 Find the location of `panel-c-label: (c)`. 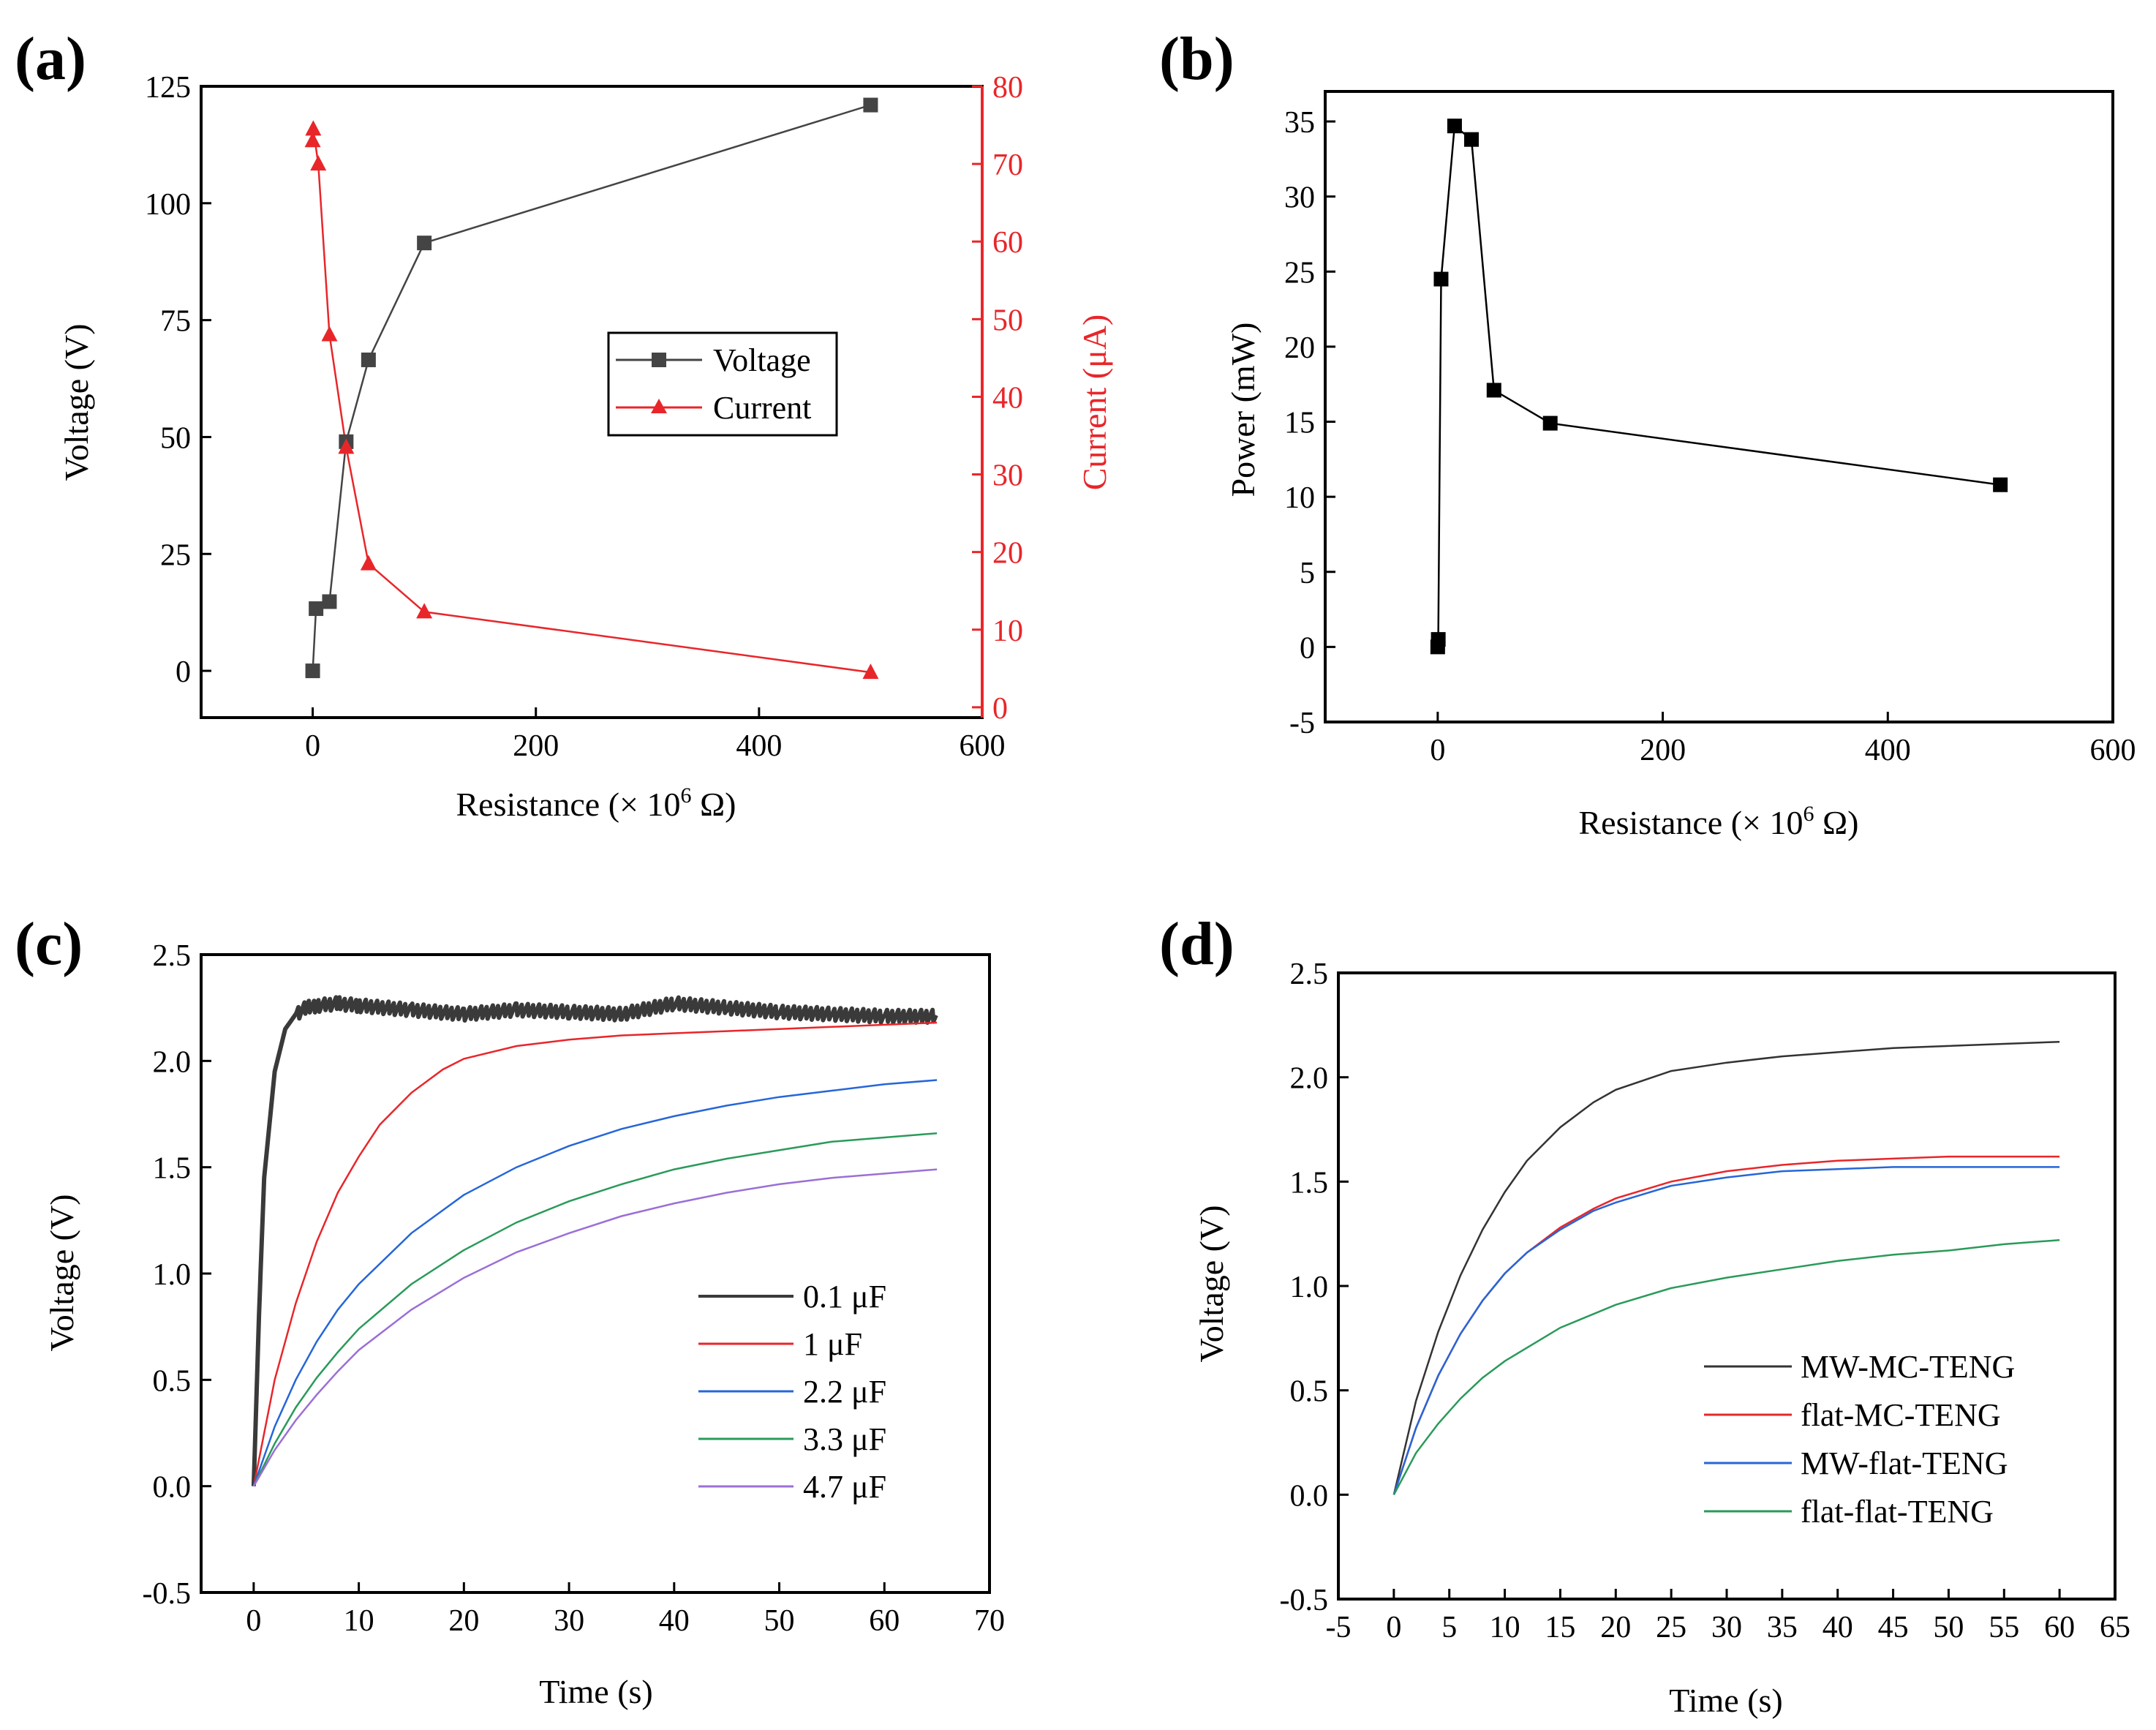

panel-c-label: (c) is located at coordinates (49, 944).